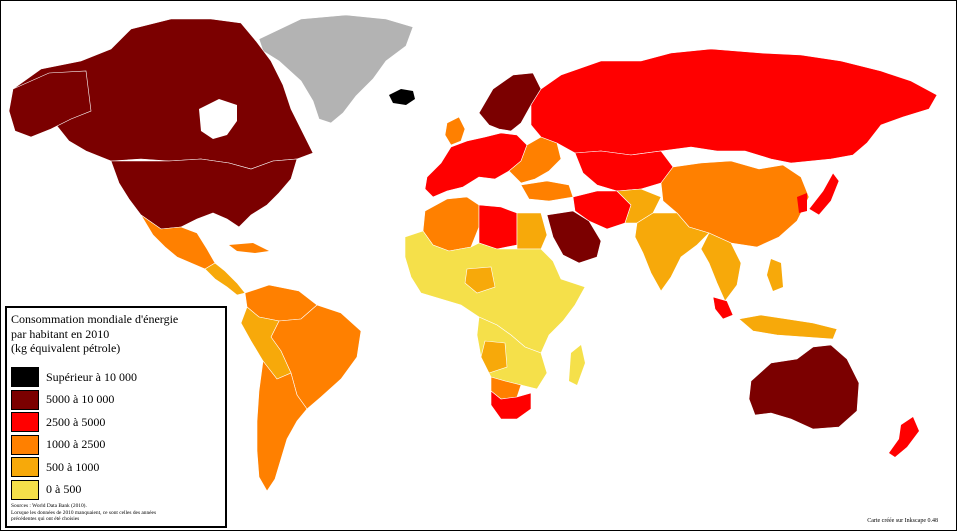 The height and width of the screenshot is (532, 957). I want to click on legend-label: Supérieur à 10 000, so click(91, 376).